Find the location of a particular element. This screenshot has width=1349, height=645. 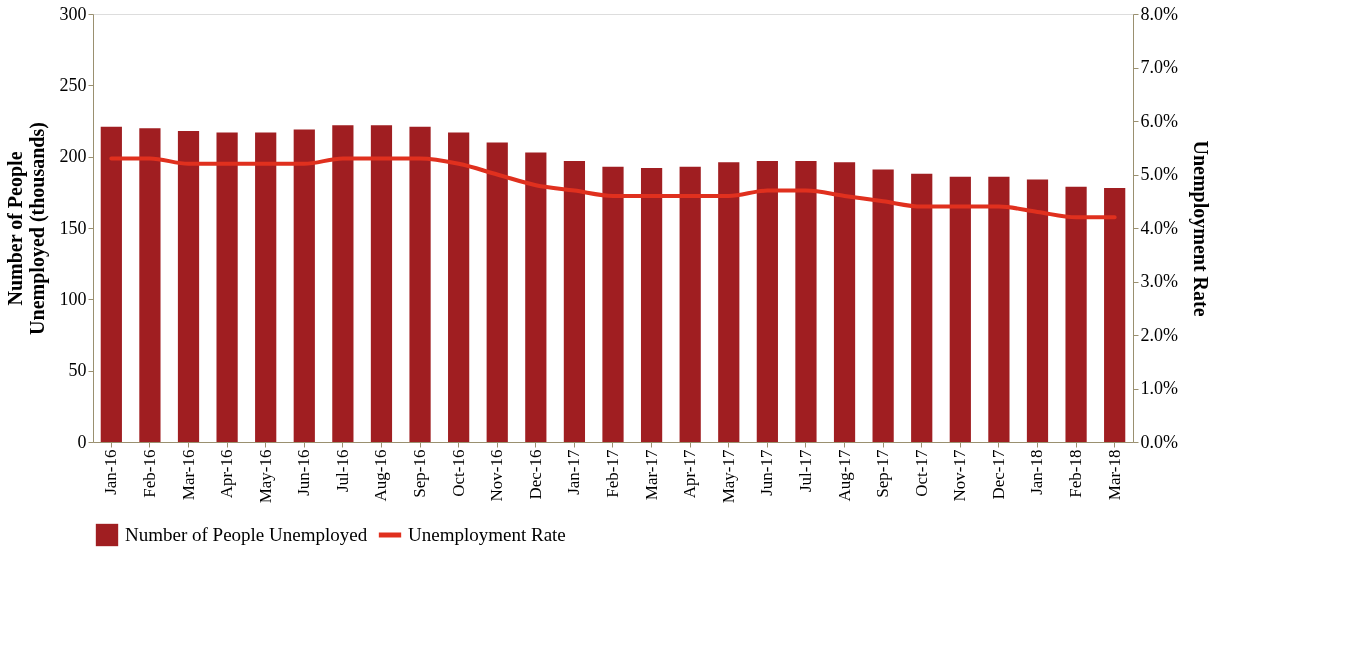

y-tick-label: 300 is located at coordinates (73, 13).